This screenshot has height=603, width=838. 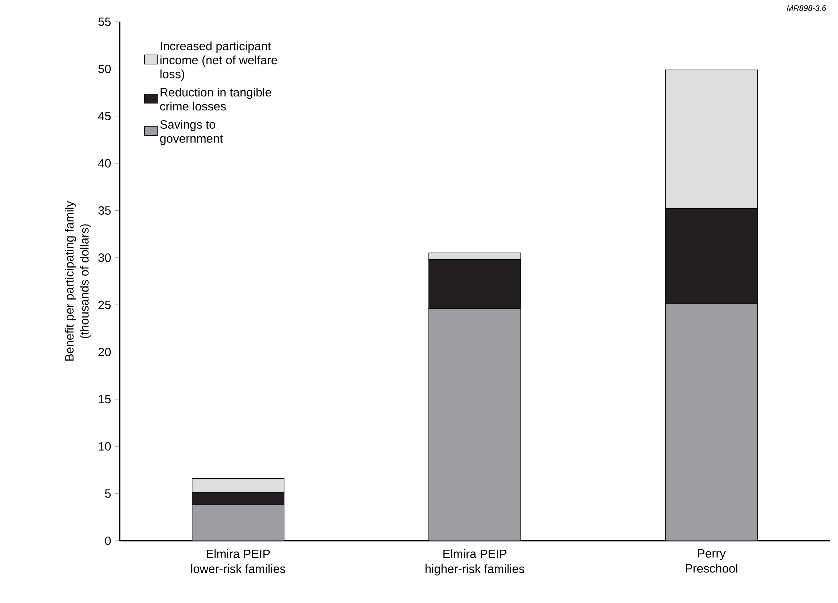 I want to click on y-tick-label: 40, so click(x=105, y=163).